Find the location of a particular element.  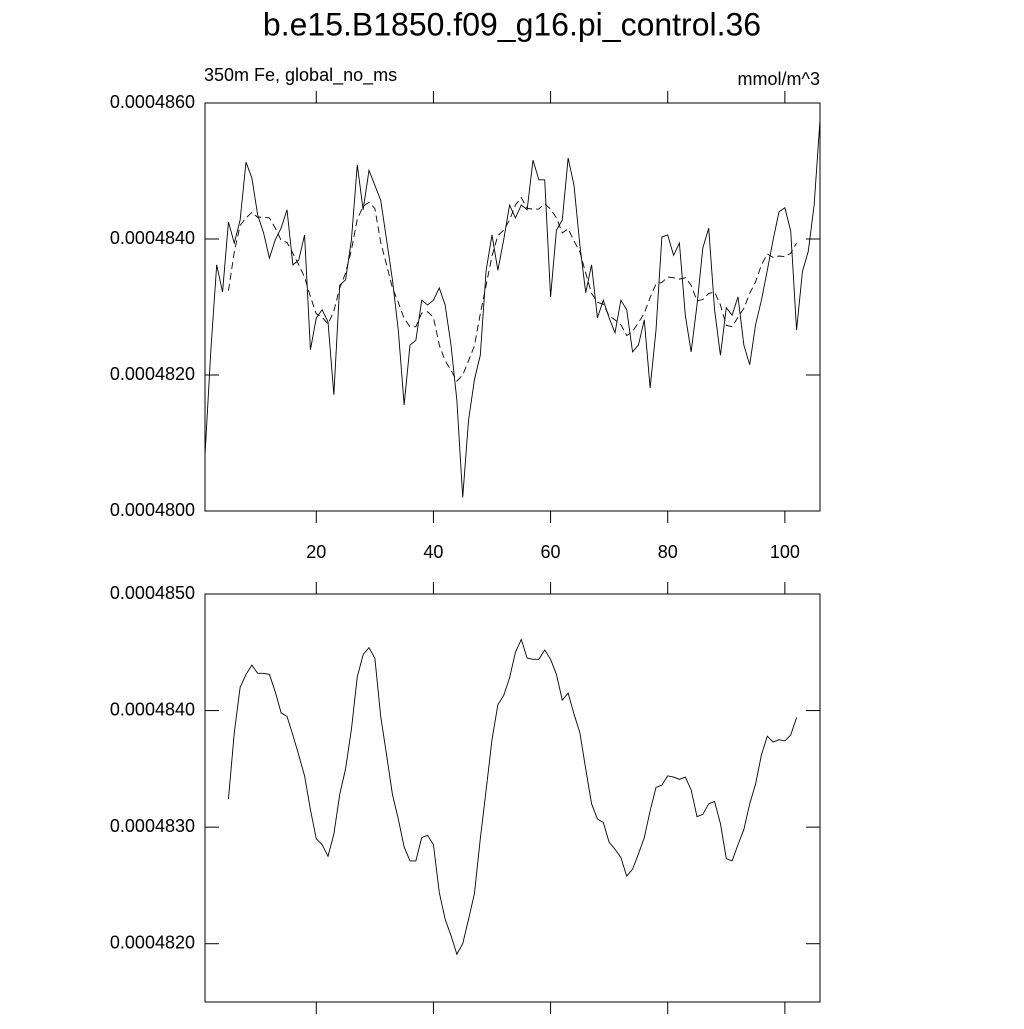

x-tick-label: 80 is located at coordinates (668, 552).